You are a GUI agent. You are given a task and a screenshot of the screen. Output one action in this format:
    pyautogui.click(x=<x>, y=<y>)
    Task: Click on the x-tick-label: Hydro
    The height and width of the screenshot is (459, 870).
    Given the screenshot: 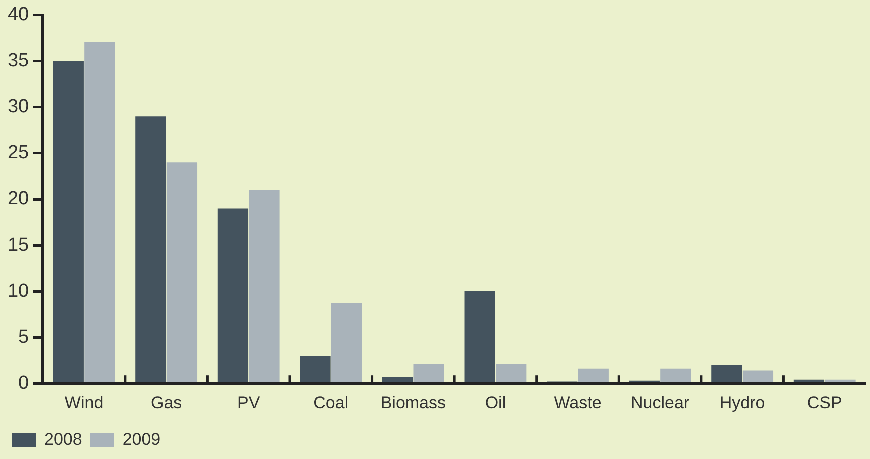 What is the action you would take?
    pyautogui.click(x=743, y=402)
    